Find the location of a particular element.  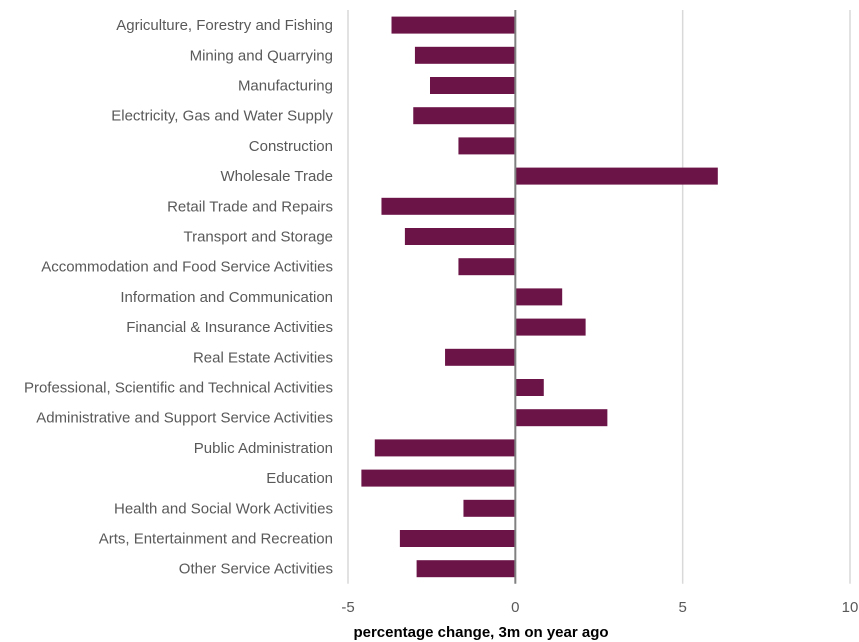

x-tick-label-3: 10 is located at coordinates (850, 607).